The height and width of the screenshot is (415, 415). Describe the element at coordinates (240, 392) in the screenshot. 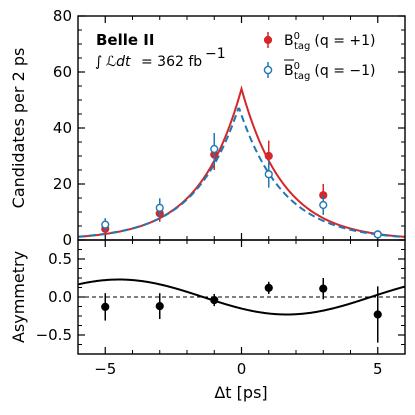

I see `x-axis-title: Δt [ps]` at that location.